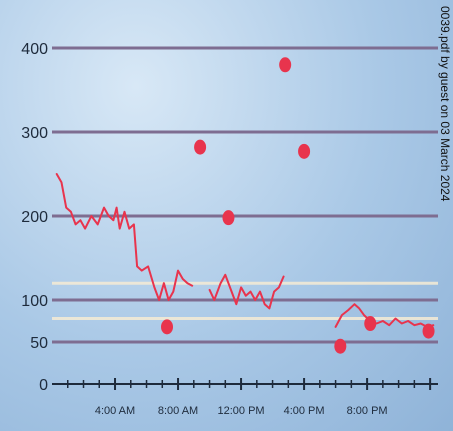 The image size is (453, 431). I want to click on x-tick-label-16: 4:00 PM, so click(304, 411).